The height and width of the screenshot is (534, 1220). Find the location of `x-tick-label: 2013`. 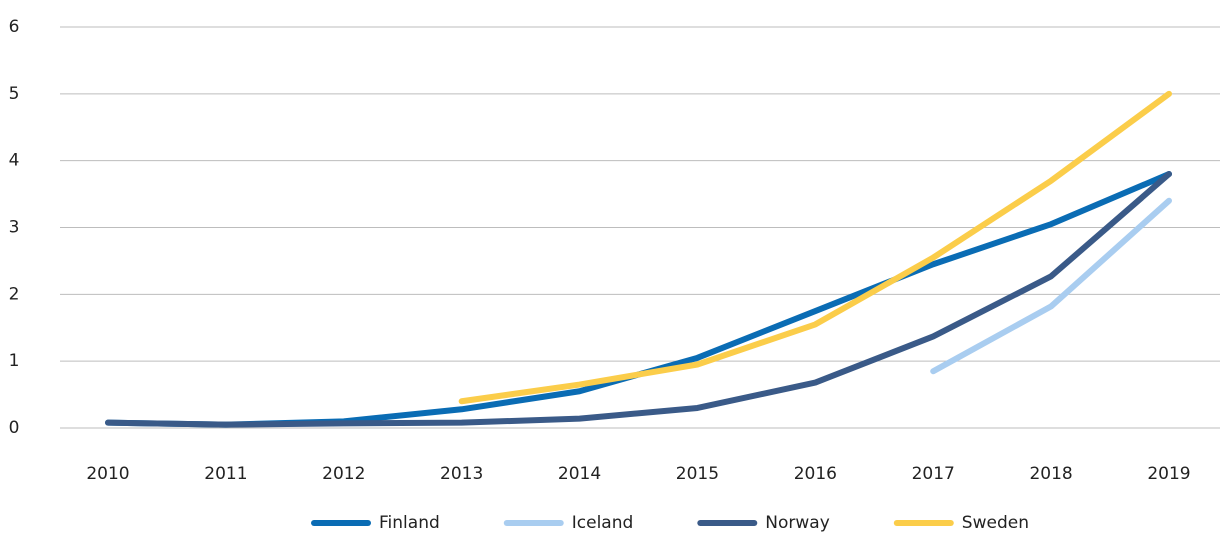

x-tick-label: 2013 is located at coordinates (461, 474).